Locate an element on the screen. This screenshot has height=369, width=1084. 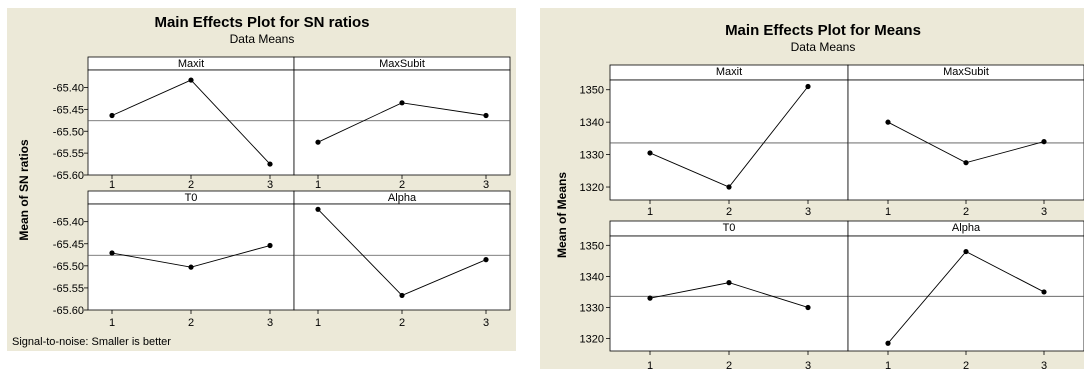
sn-ratios-panel-alpha-strip-label: Alpha is located at coordinates (402, 198).